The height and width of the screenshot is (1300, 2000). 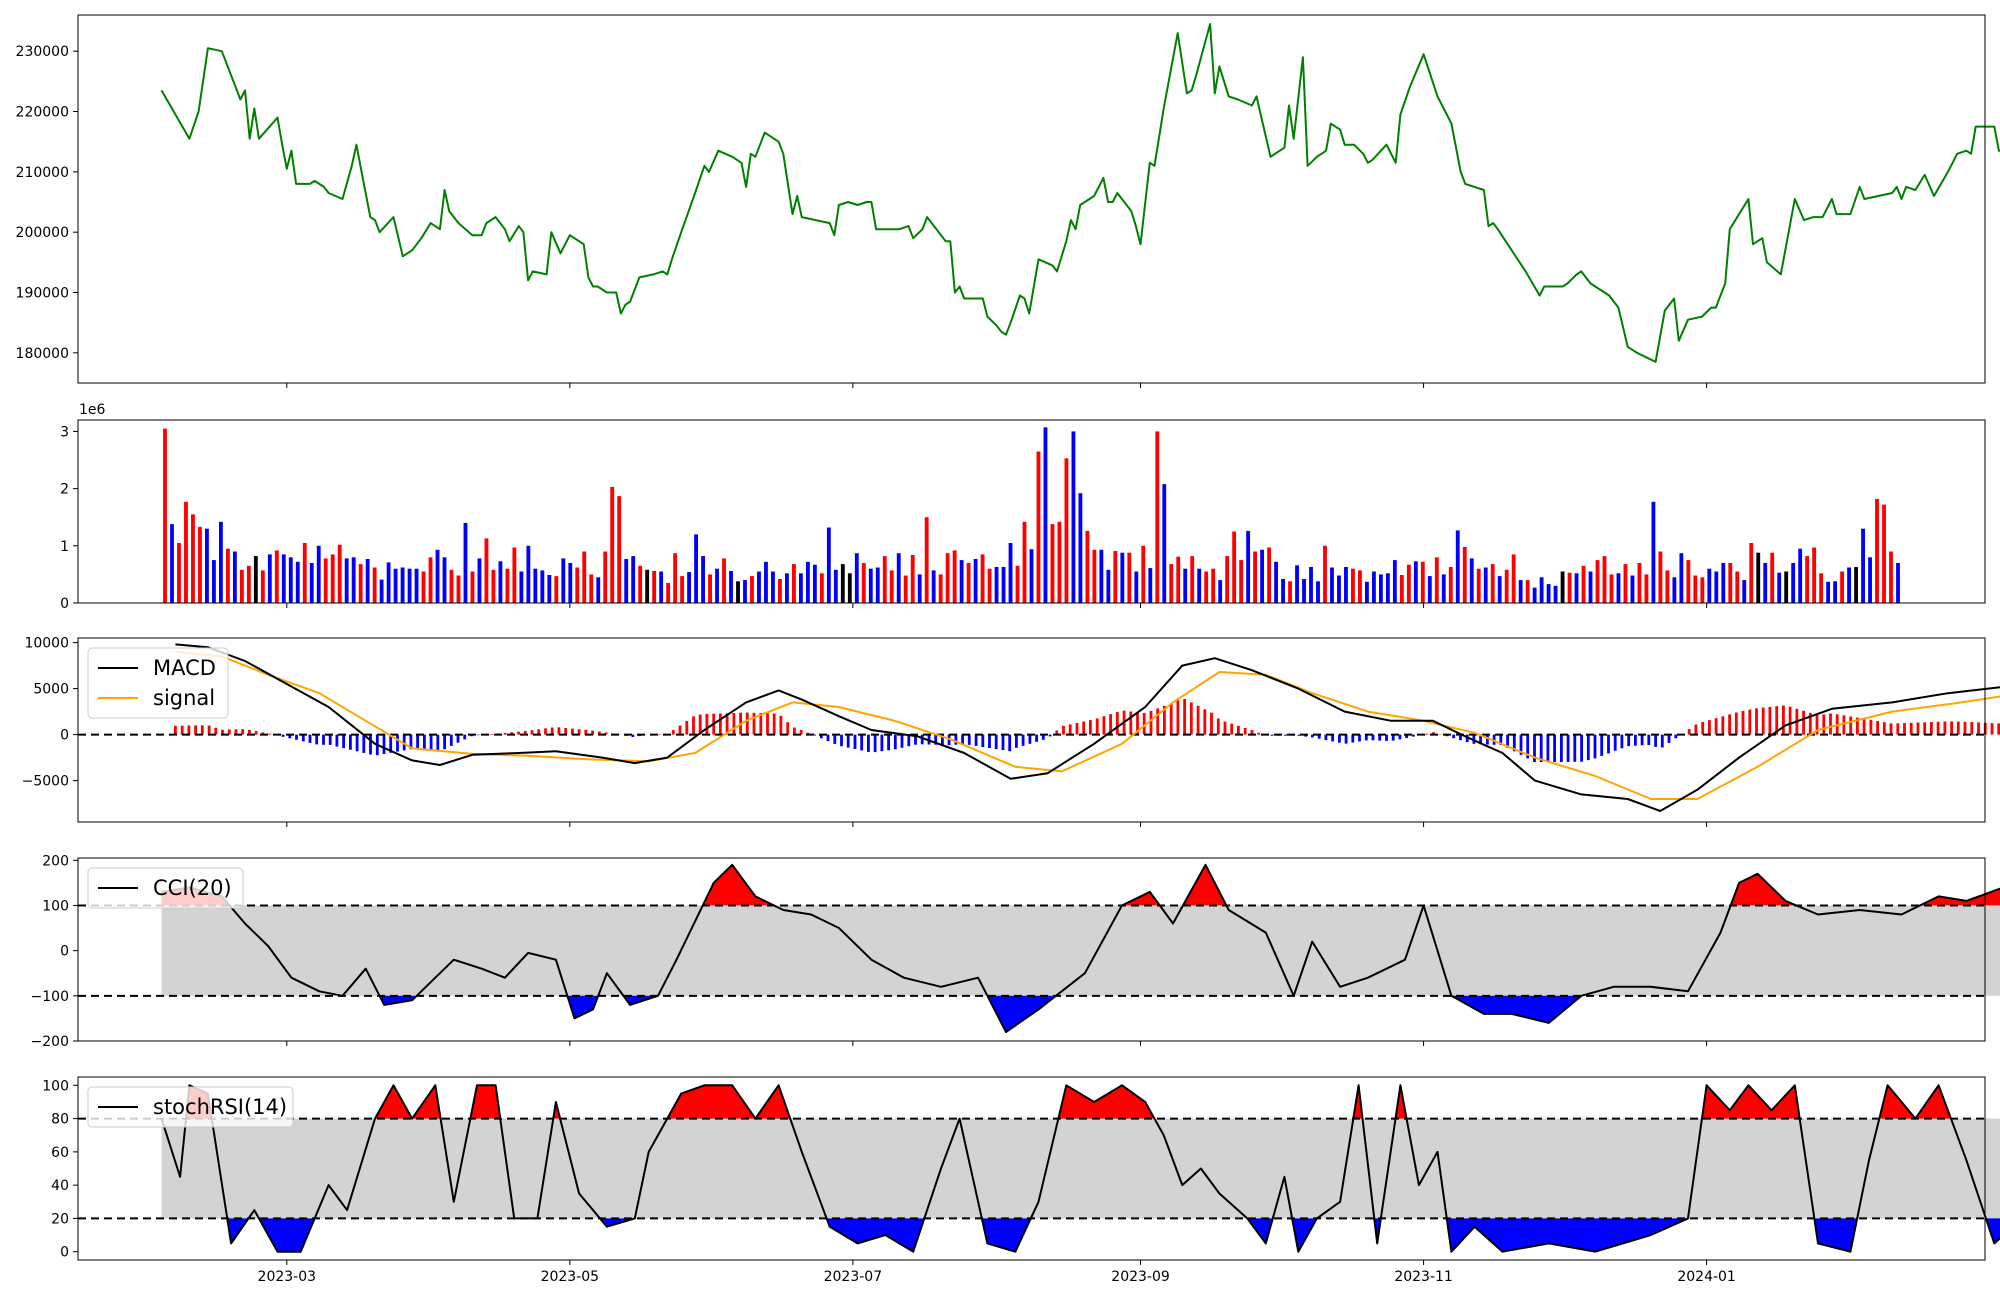 What do you see at coordinates (1015, 951) in the screenshot?
I see `cci-panel: −200 −100 0 100 200 CCI(20)` at bounding box center [1015, 951].